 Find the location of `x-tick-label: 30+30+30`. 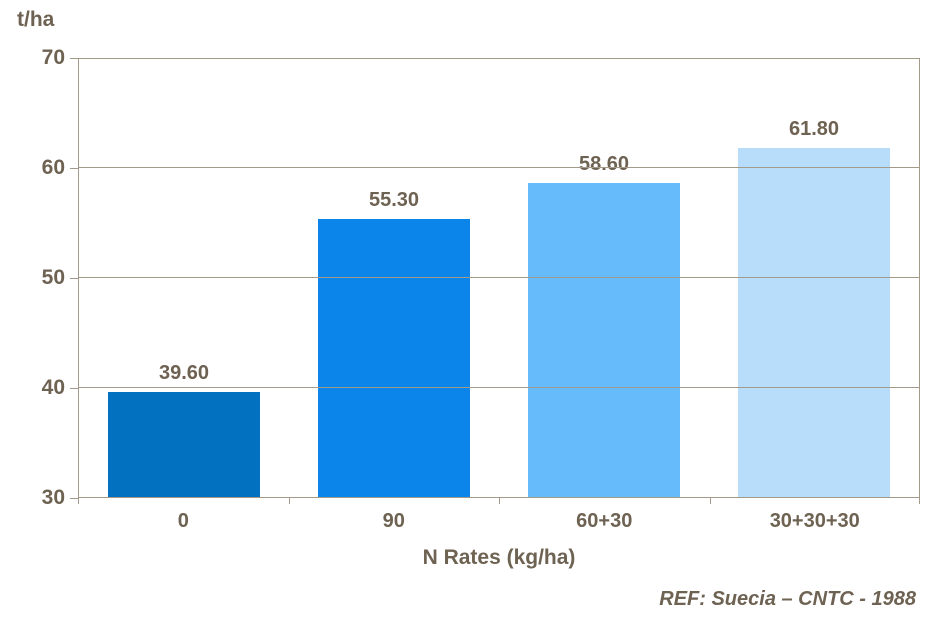

x-tick-label: 30+30+30 is located at coordinates (814, 521).